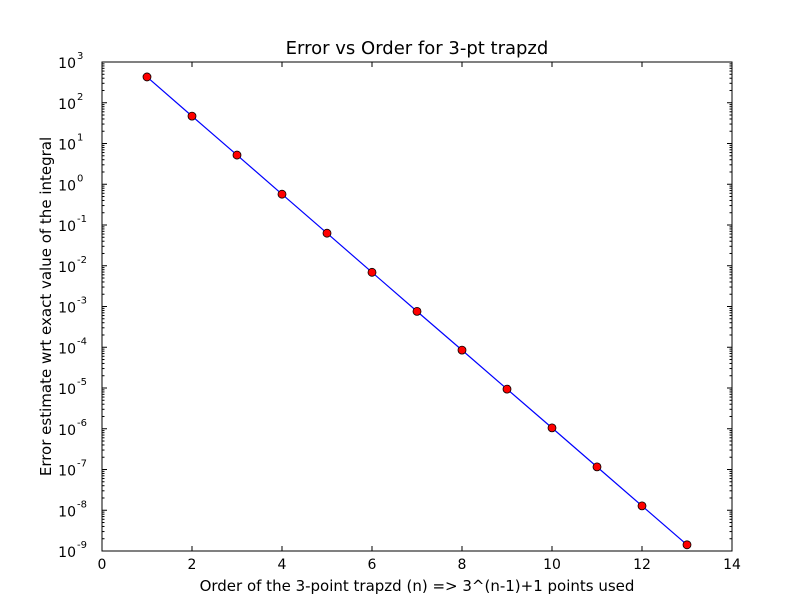  I want to click on y-tick-label: 10 -8, so click(72, 509).